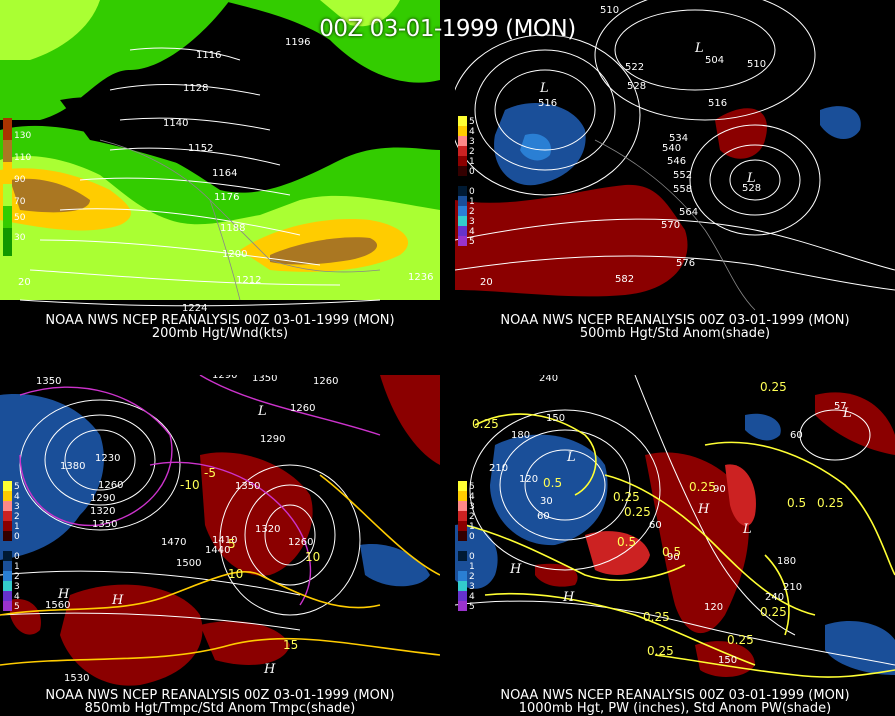 The height and width of the screenshot is (716, 895). Describe the element at coordinates (57, 605) in the screenshot. I see `contour-label: 1560` at that location.